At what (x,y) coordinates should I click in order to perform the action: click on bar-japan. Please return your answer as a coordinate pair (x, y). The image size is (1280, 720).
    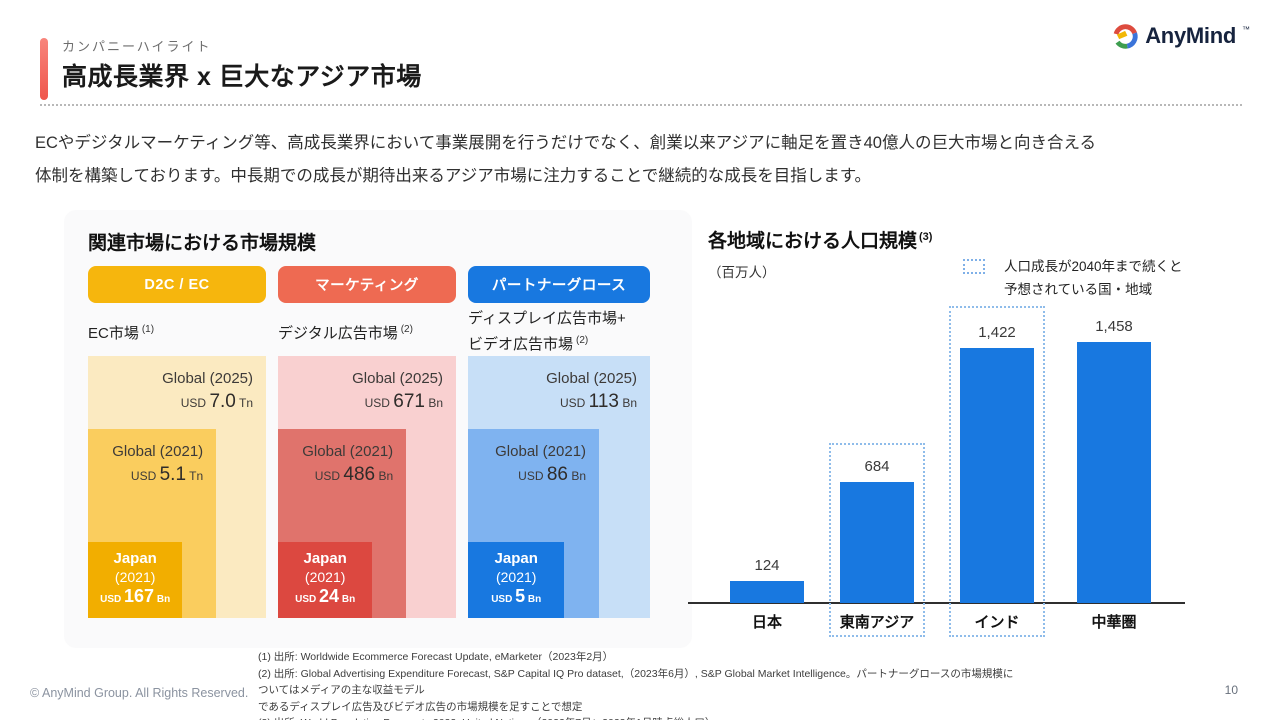
    Looking at the image, I should click on (767, 592).